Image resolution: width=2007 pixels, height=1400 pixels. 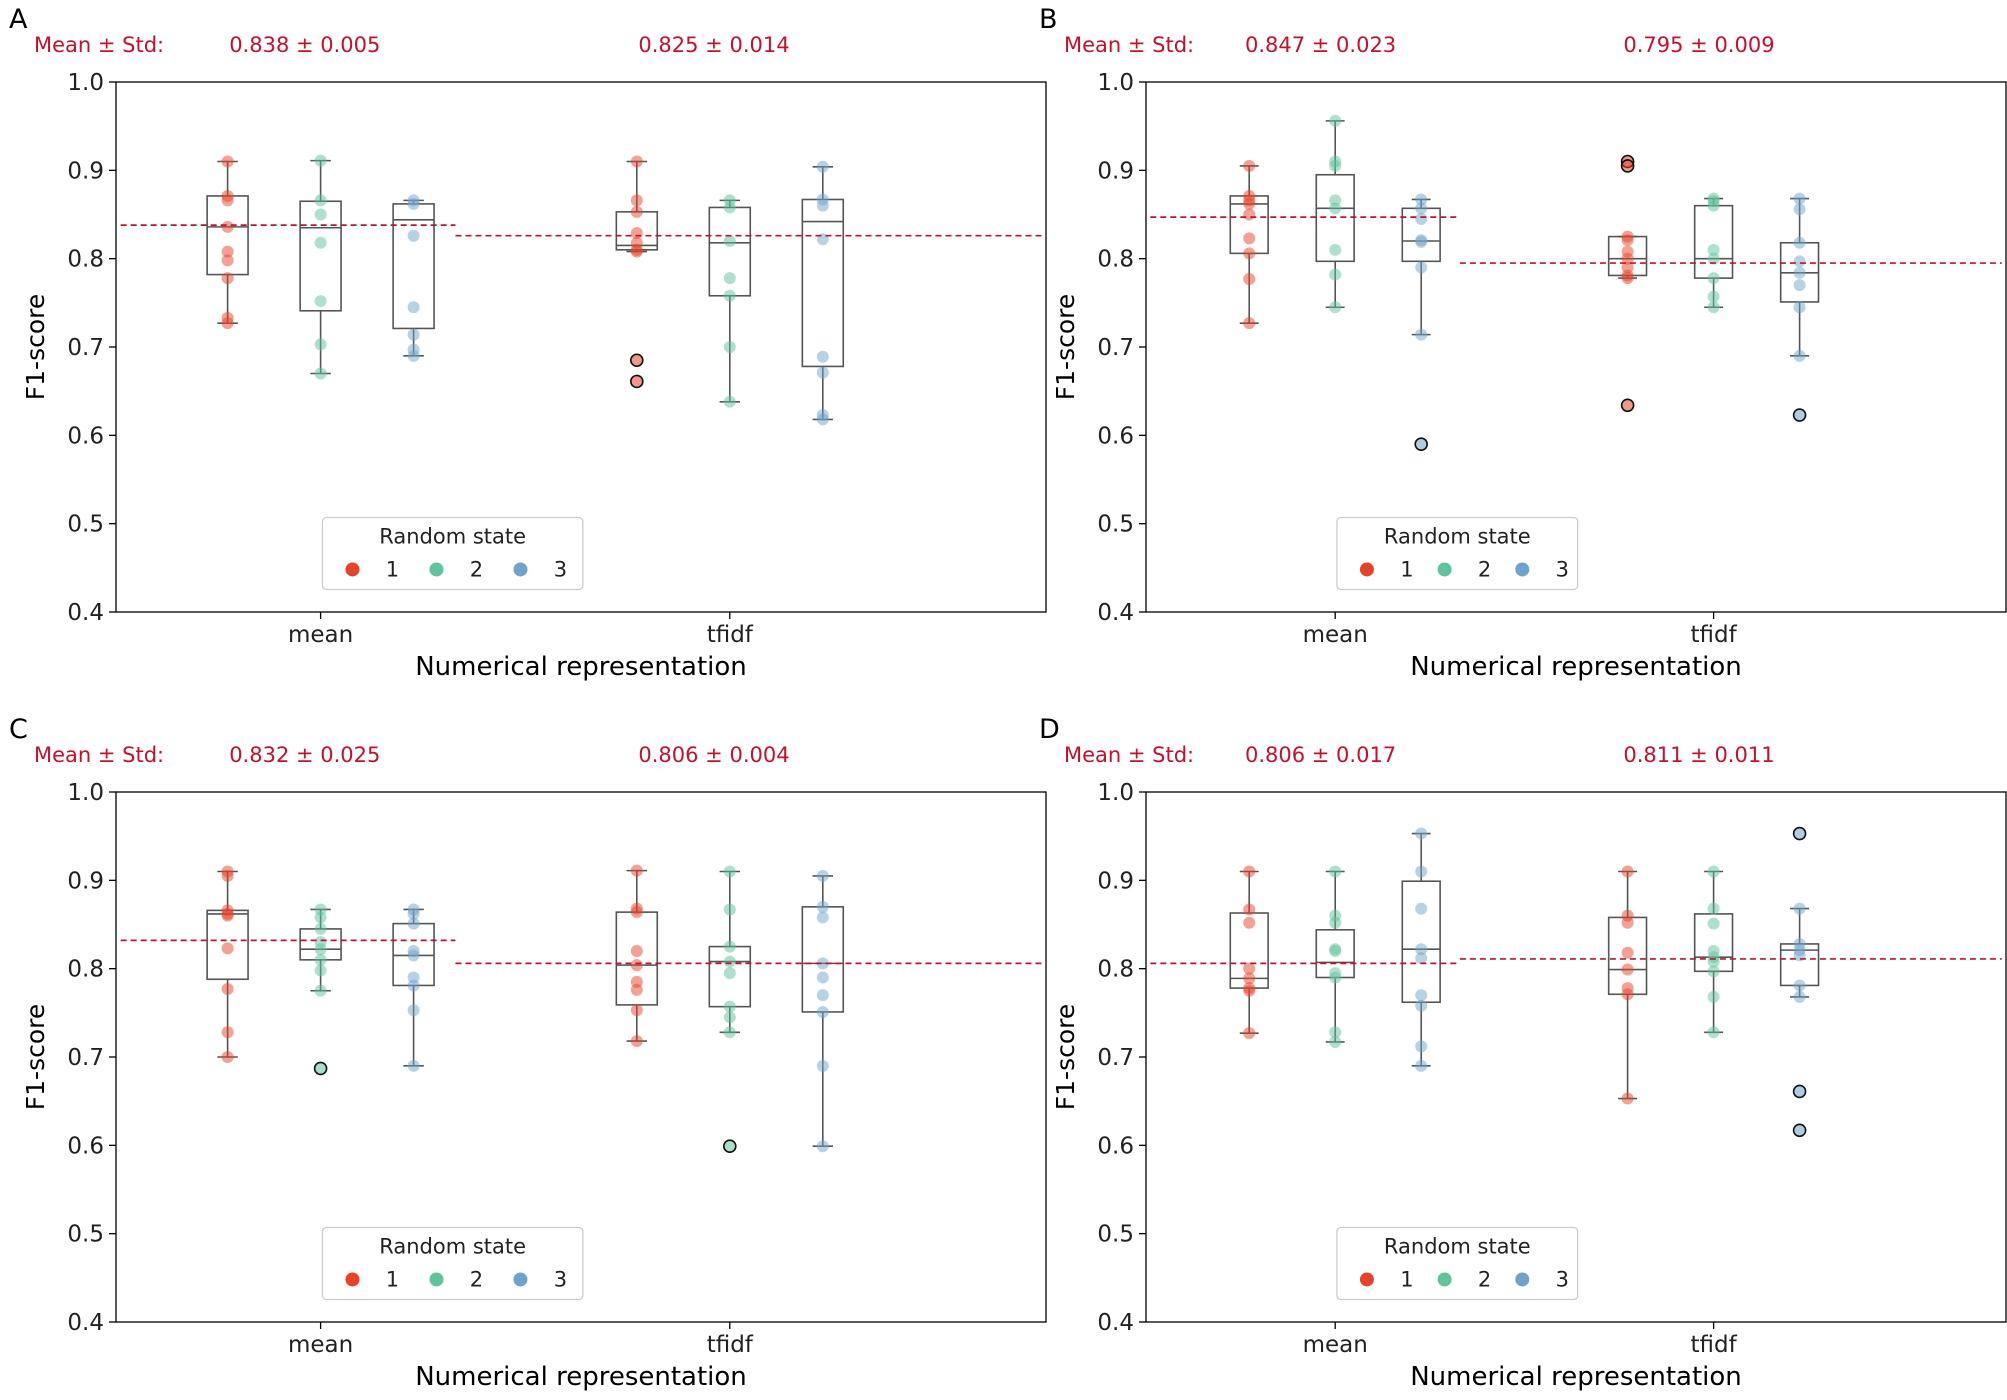 What do you see at coordinates (320, 635) in the screenshot?
I see `x-tick-label: mean` at bounding box center [320, 635].